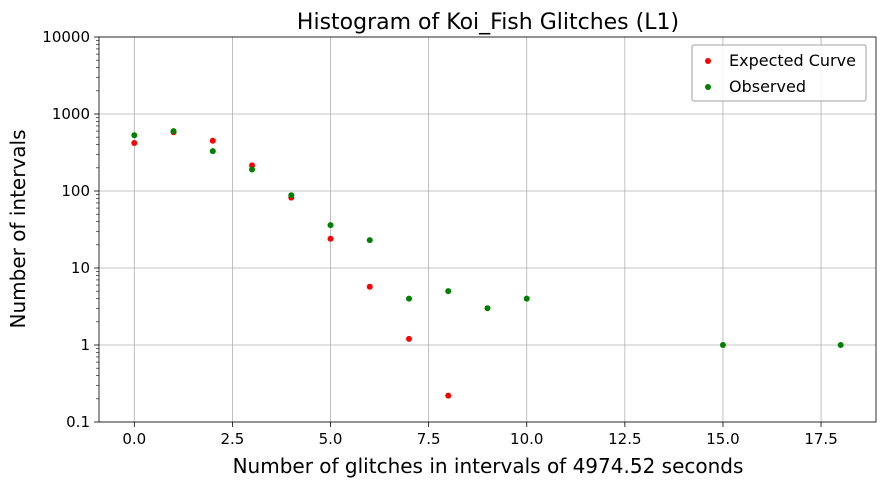  I want to click on y-axis-label: Number of intervals, so click(18, 228).